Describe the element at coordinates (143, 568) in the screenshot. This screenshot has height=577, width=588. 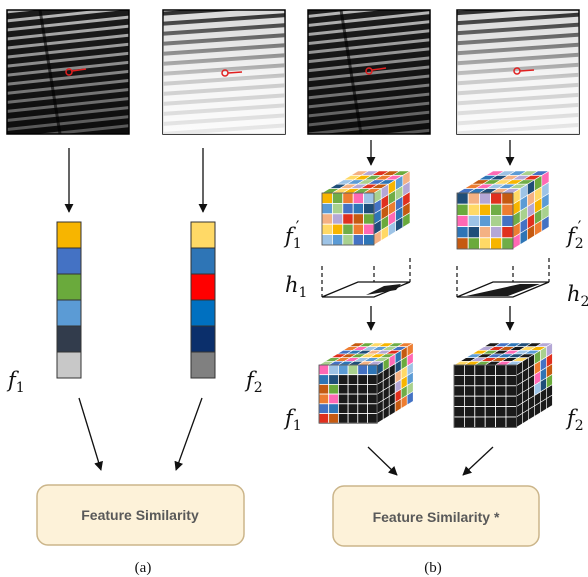
I see `caption-a: (a)` at that location.